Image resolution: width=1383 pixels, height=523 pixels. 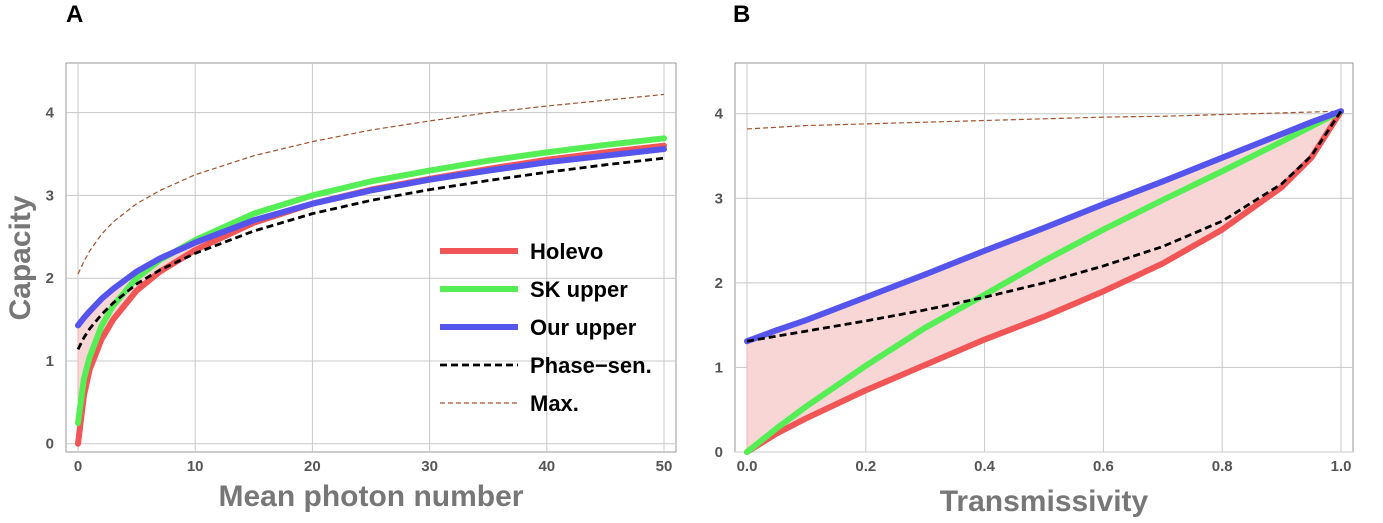 I want to click on x-tick-label: 0.8, so click(x=1222, y=466).